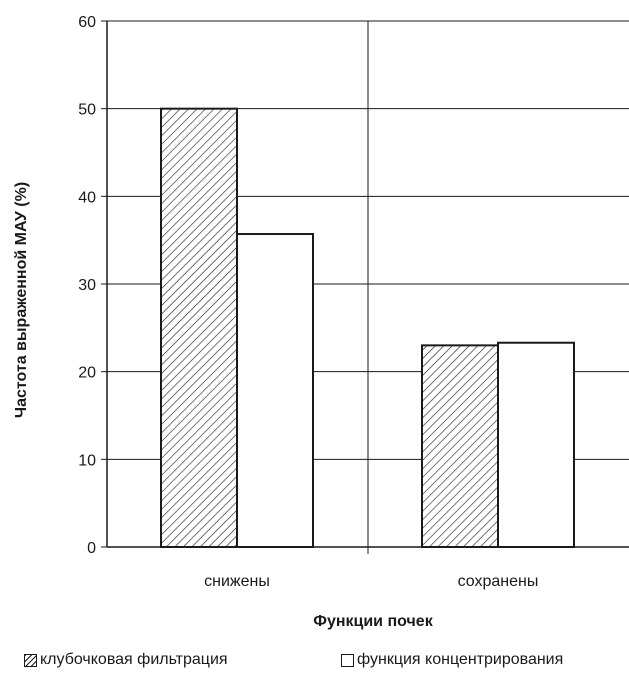 The height and width of the screenshot is (673, 629). I want to click on y-tick-label: 10, so click(87, 460).